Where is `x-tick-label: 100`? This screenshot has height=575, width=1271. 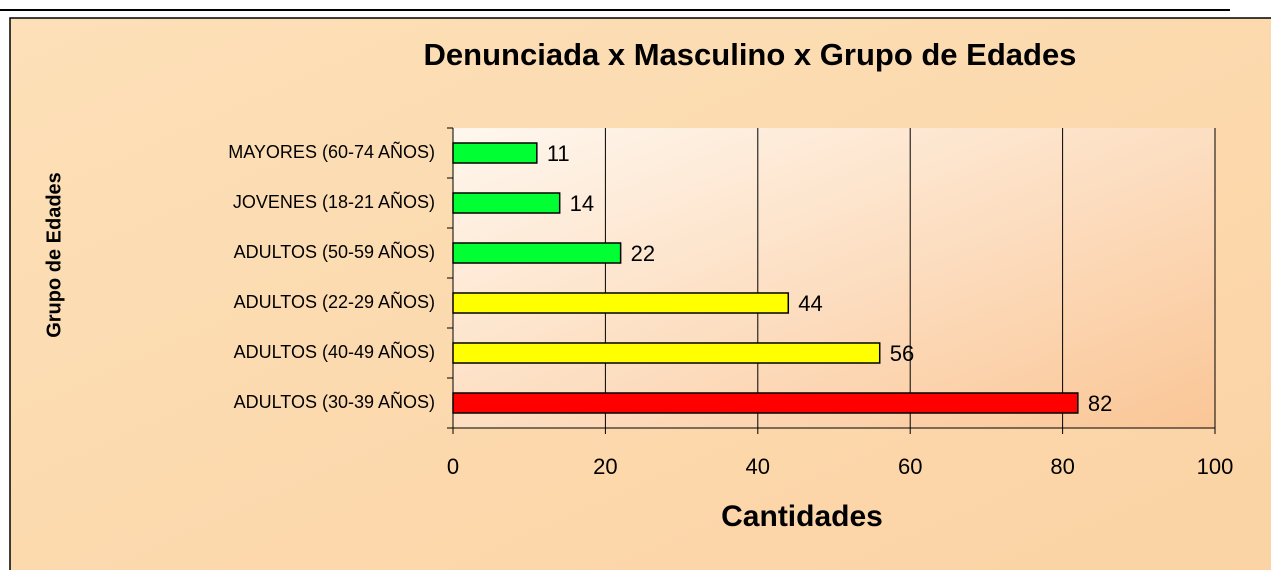
x-tick-label: 100 is located at coordinates (1215, 466).